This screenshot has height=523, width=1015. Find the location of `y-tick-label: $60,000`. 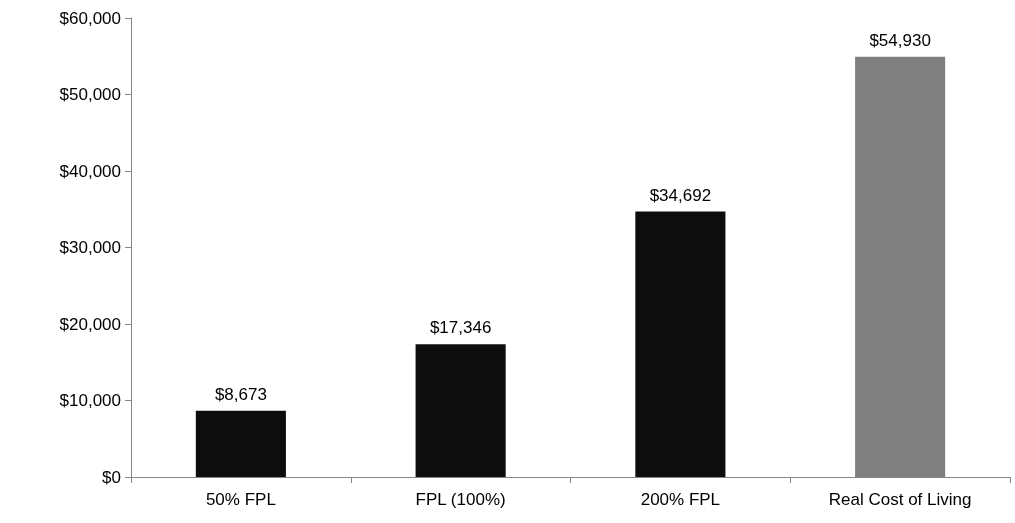

y-tick-label: $60,000 is located at coordinates (90, 18).